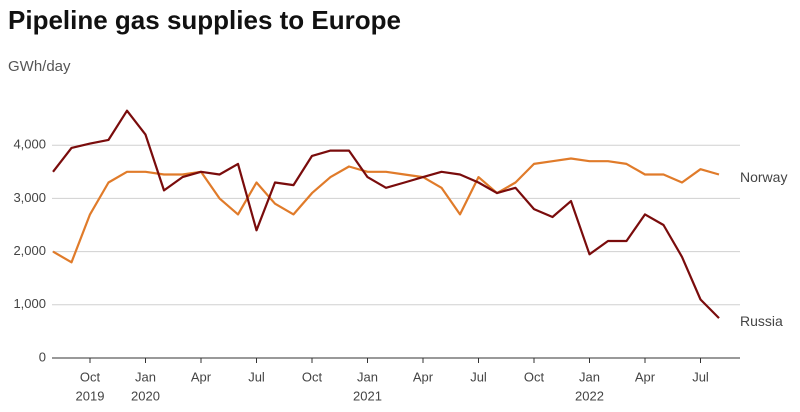 The width and height of the screenshot is (800, 412). I want to click on y-tick-label: 4,000, so click(29, 144).